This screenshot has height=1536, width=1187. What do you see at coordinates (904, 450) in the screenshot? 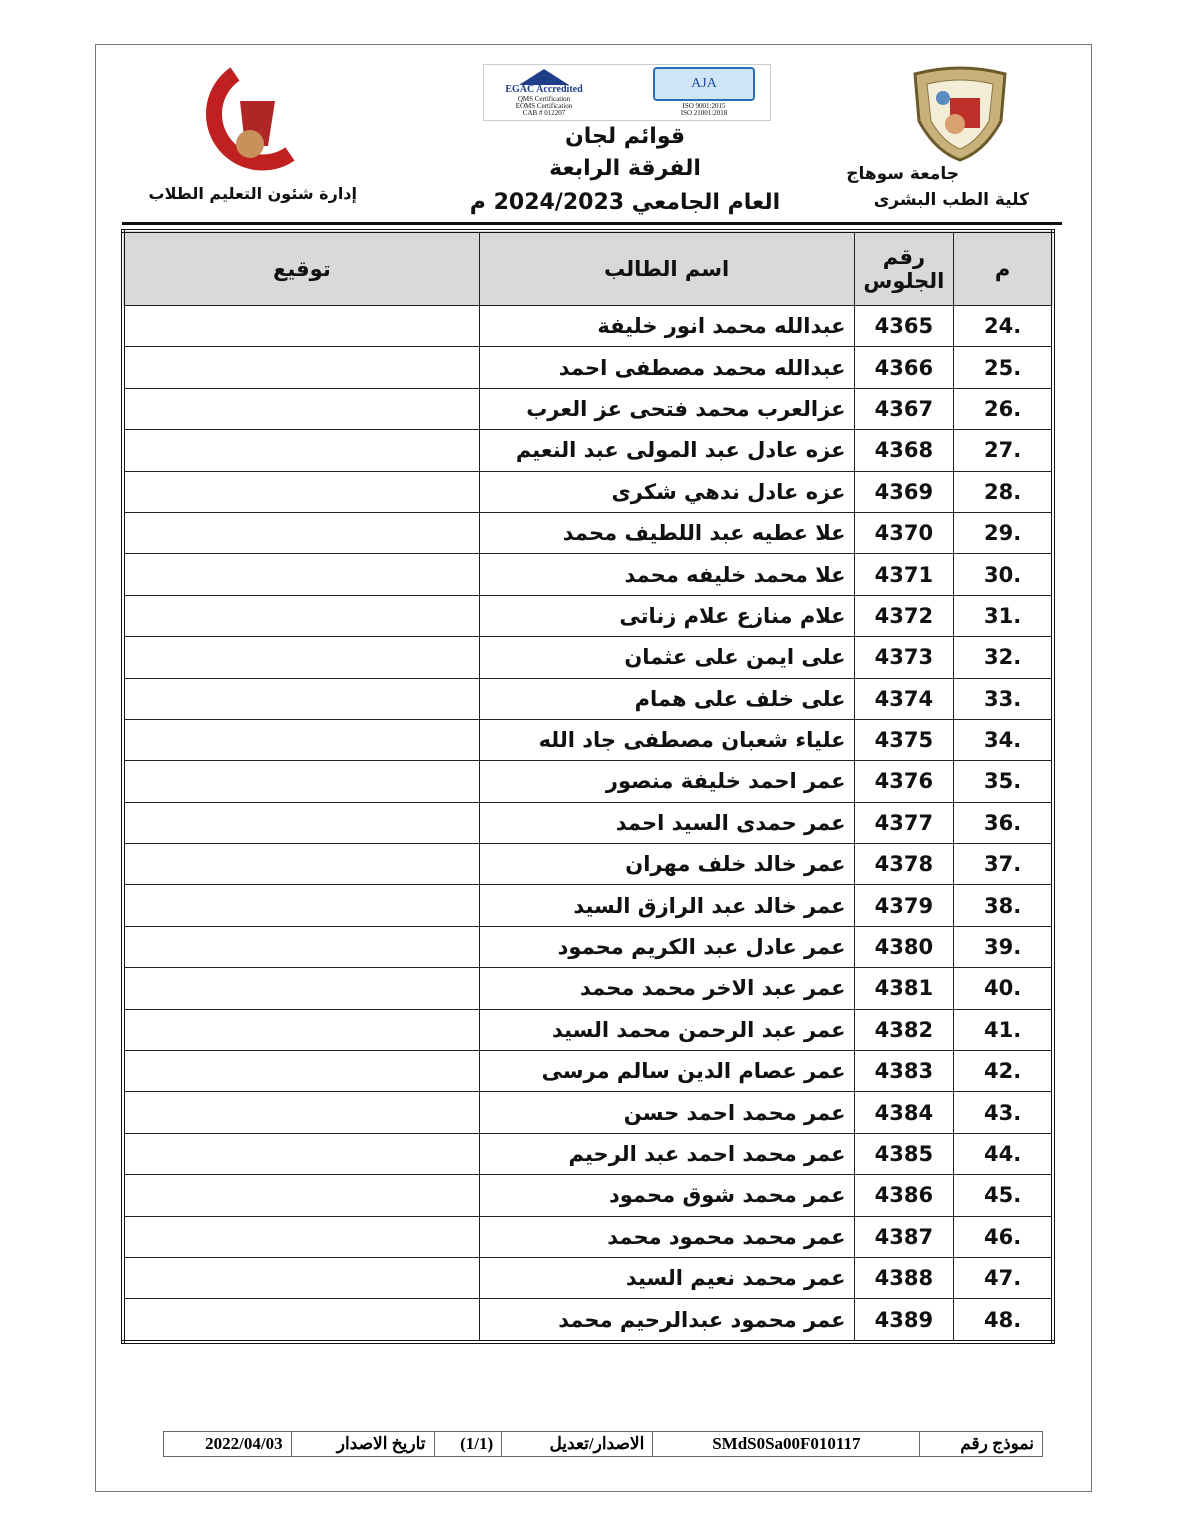
I see `seat-number: 4368` at bounding box center [904, 450].